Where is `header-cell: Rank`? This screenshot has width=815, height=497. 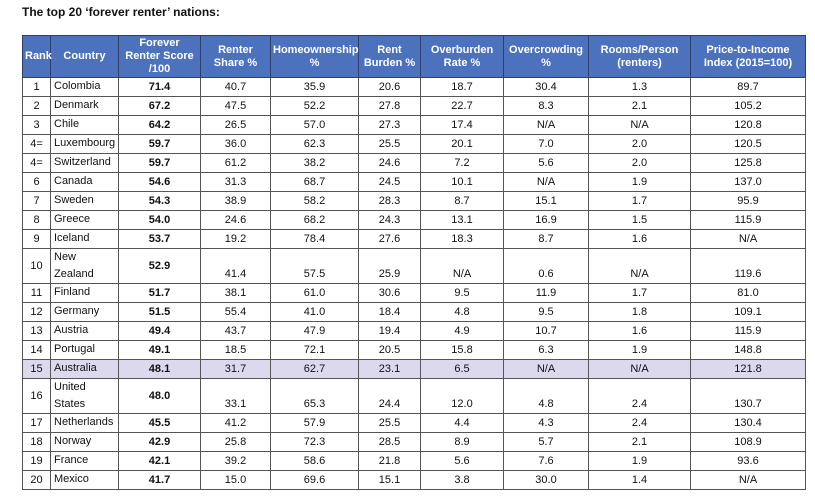 header-cell: Rank is located at coordinates (37, 56).